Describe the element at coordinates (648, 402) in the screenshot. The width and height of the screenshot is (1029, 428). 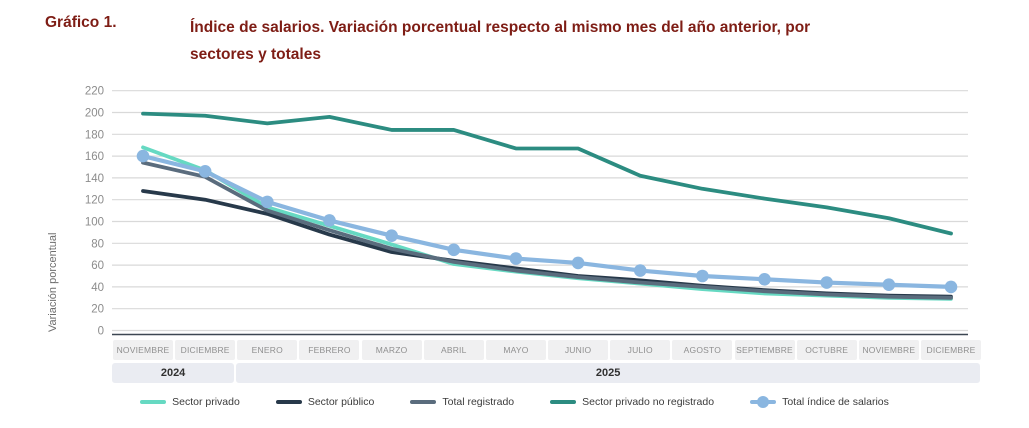
I see `legend-label: Sector privado no registrado` at that location.